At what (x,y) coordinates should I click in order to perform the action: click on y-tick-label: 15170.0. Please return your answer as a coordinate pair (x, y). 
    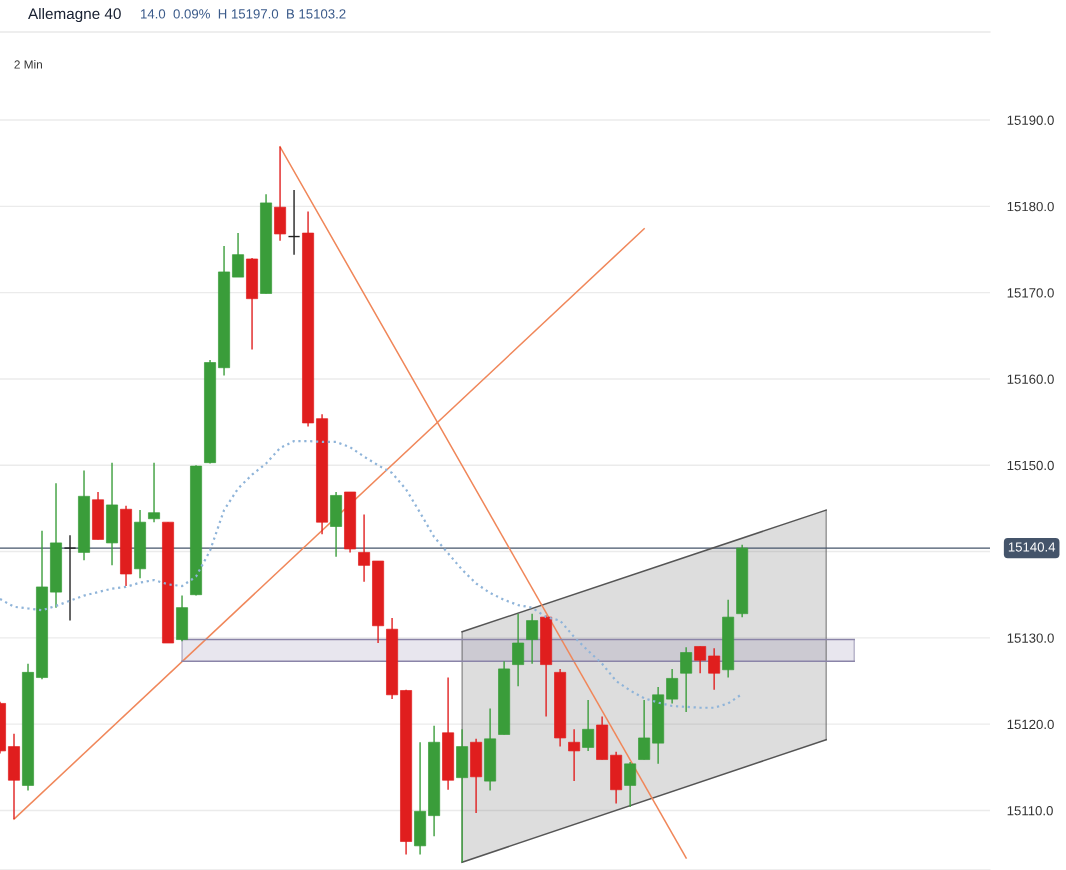
    Looking at the image, I should click on (1030, 293).